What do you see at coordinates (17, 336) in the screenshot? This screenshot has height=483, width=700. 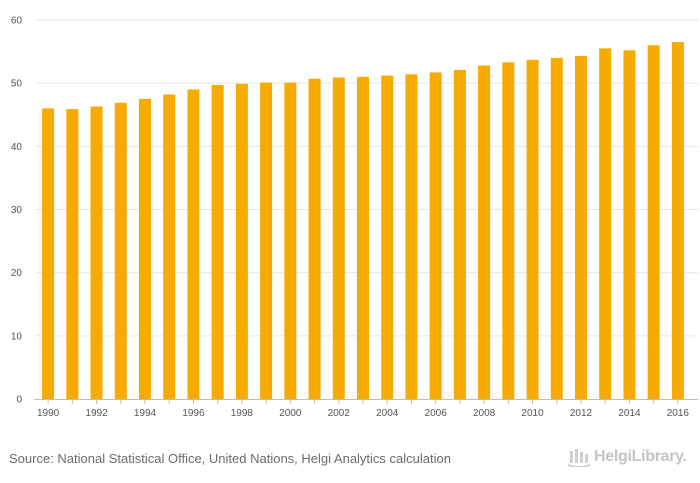 I see `y-tick-label: 10` at bounding box center [17, 336].